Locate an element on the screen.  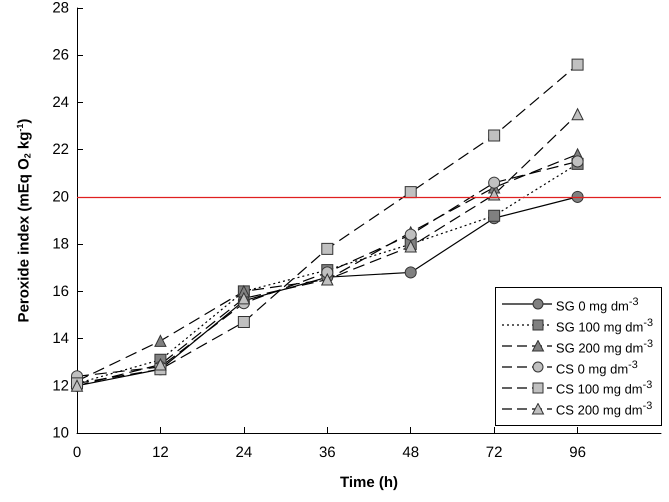
y-tick-label: 12 is located at coordinates (60, 385).